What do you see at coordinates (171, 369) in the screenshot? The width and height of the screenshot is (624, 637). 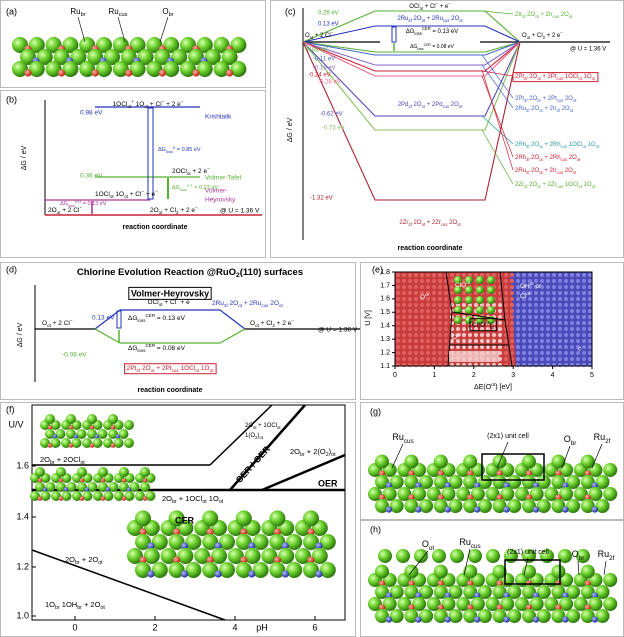 I see `label: 2Pt2f 2Oot + 2Ptcus 1OClot 1Oot` at bounding box center [171, 369].